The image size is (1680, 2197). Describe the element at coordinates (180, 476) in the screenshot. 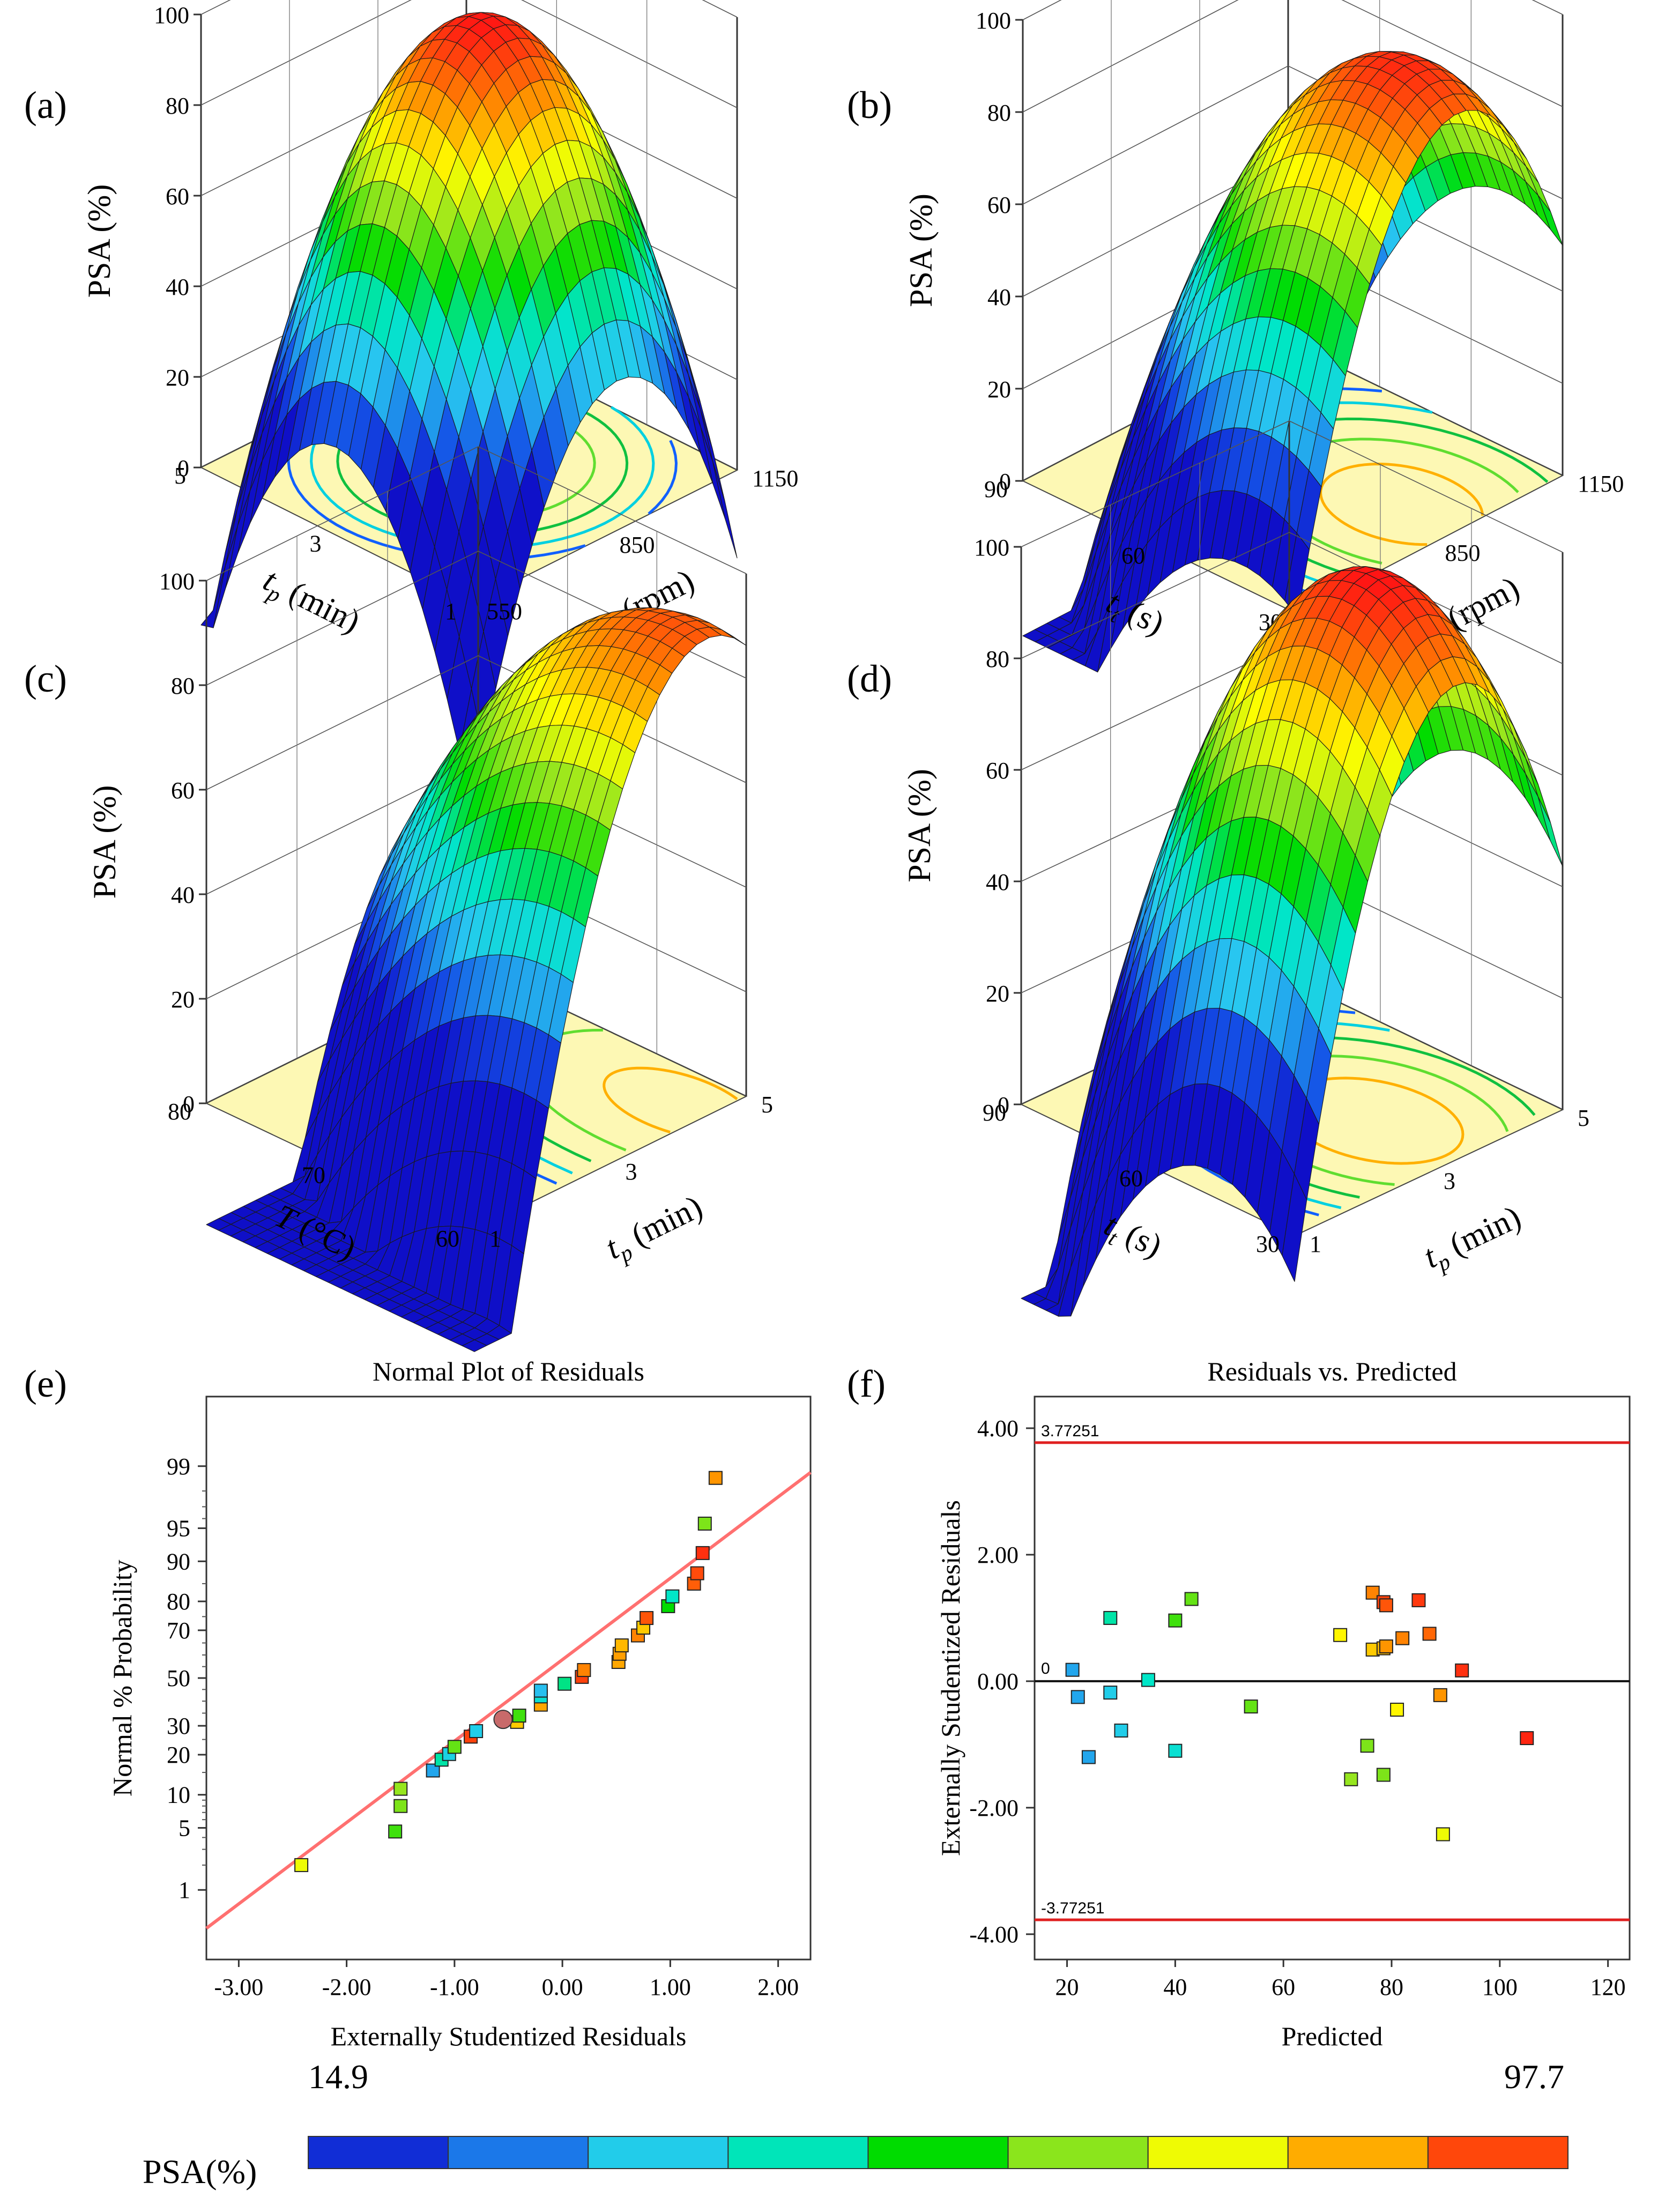

I see `x-tick-label: 5` at that location.